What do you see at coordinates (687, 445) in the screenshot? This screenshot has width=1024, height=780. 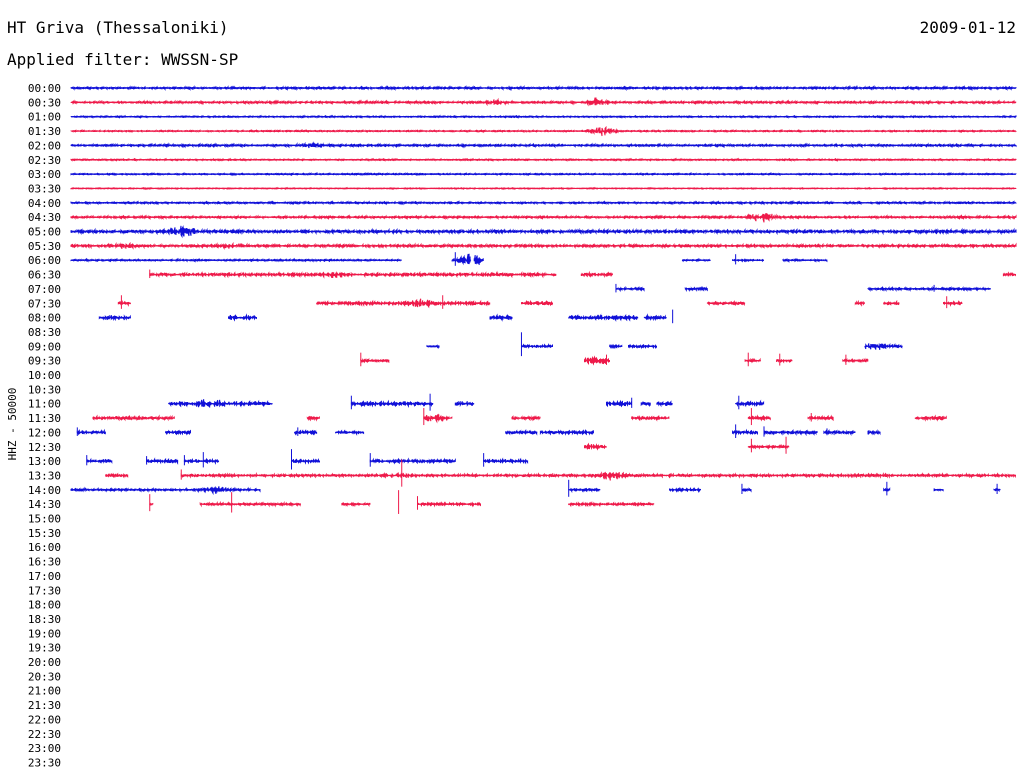 I see `trace-row-12:30` at bounding box center [687, 445].